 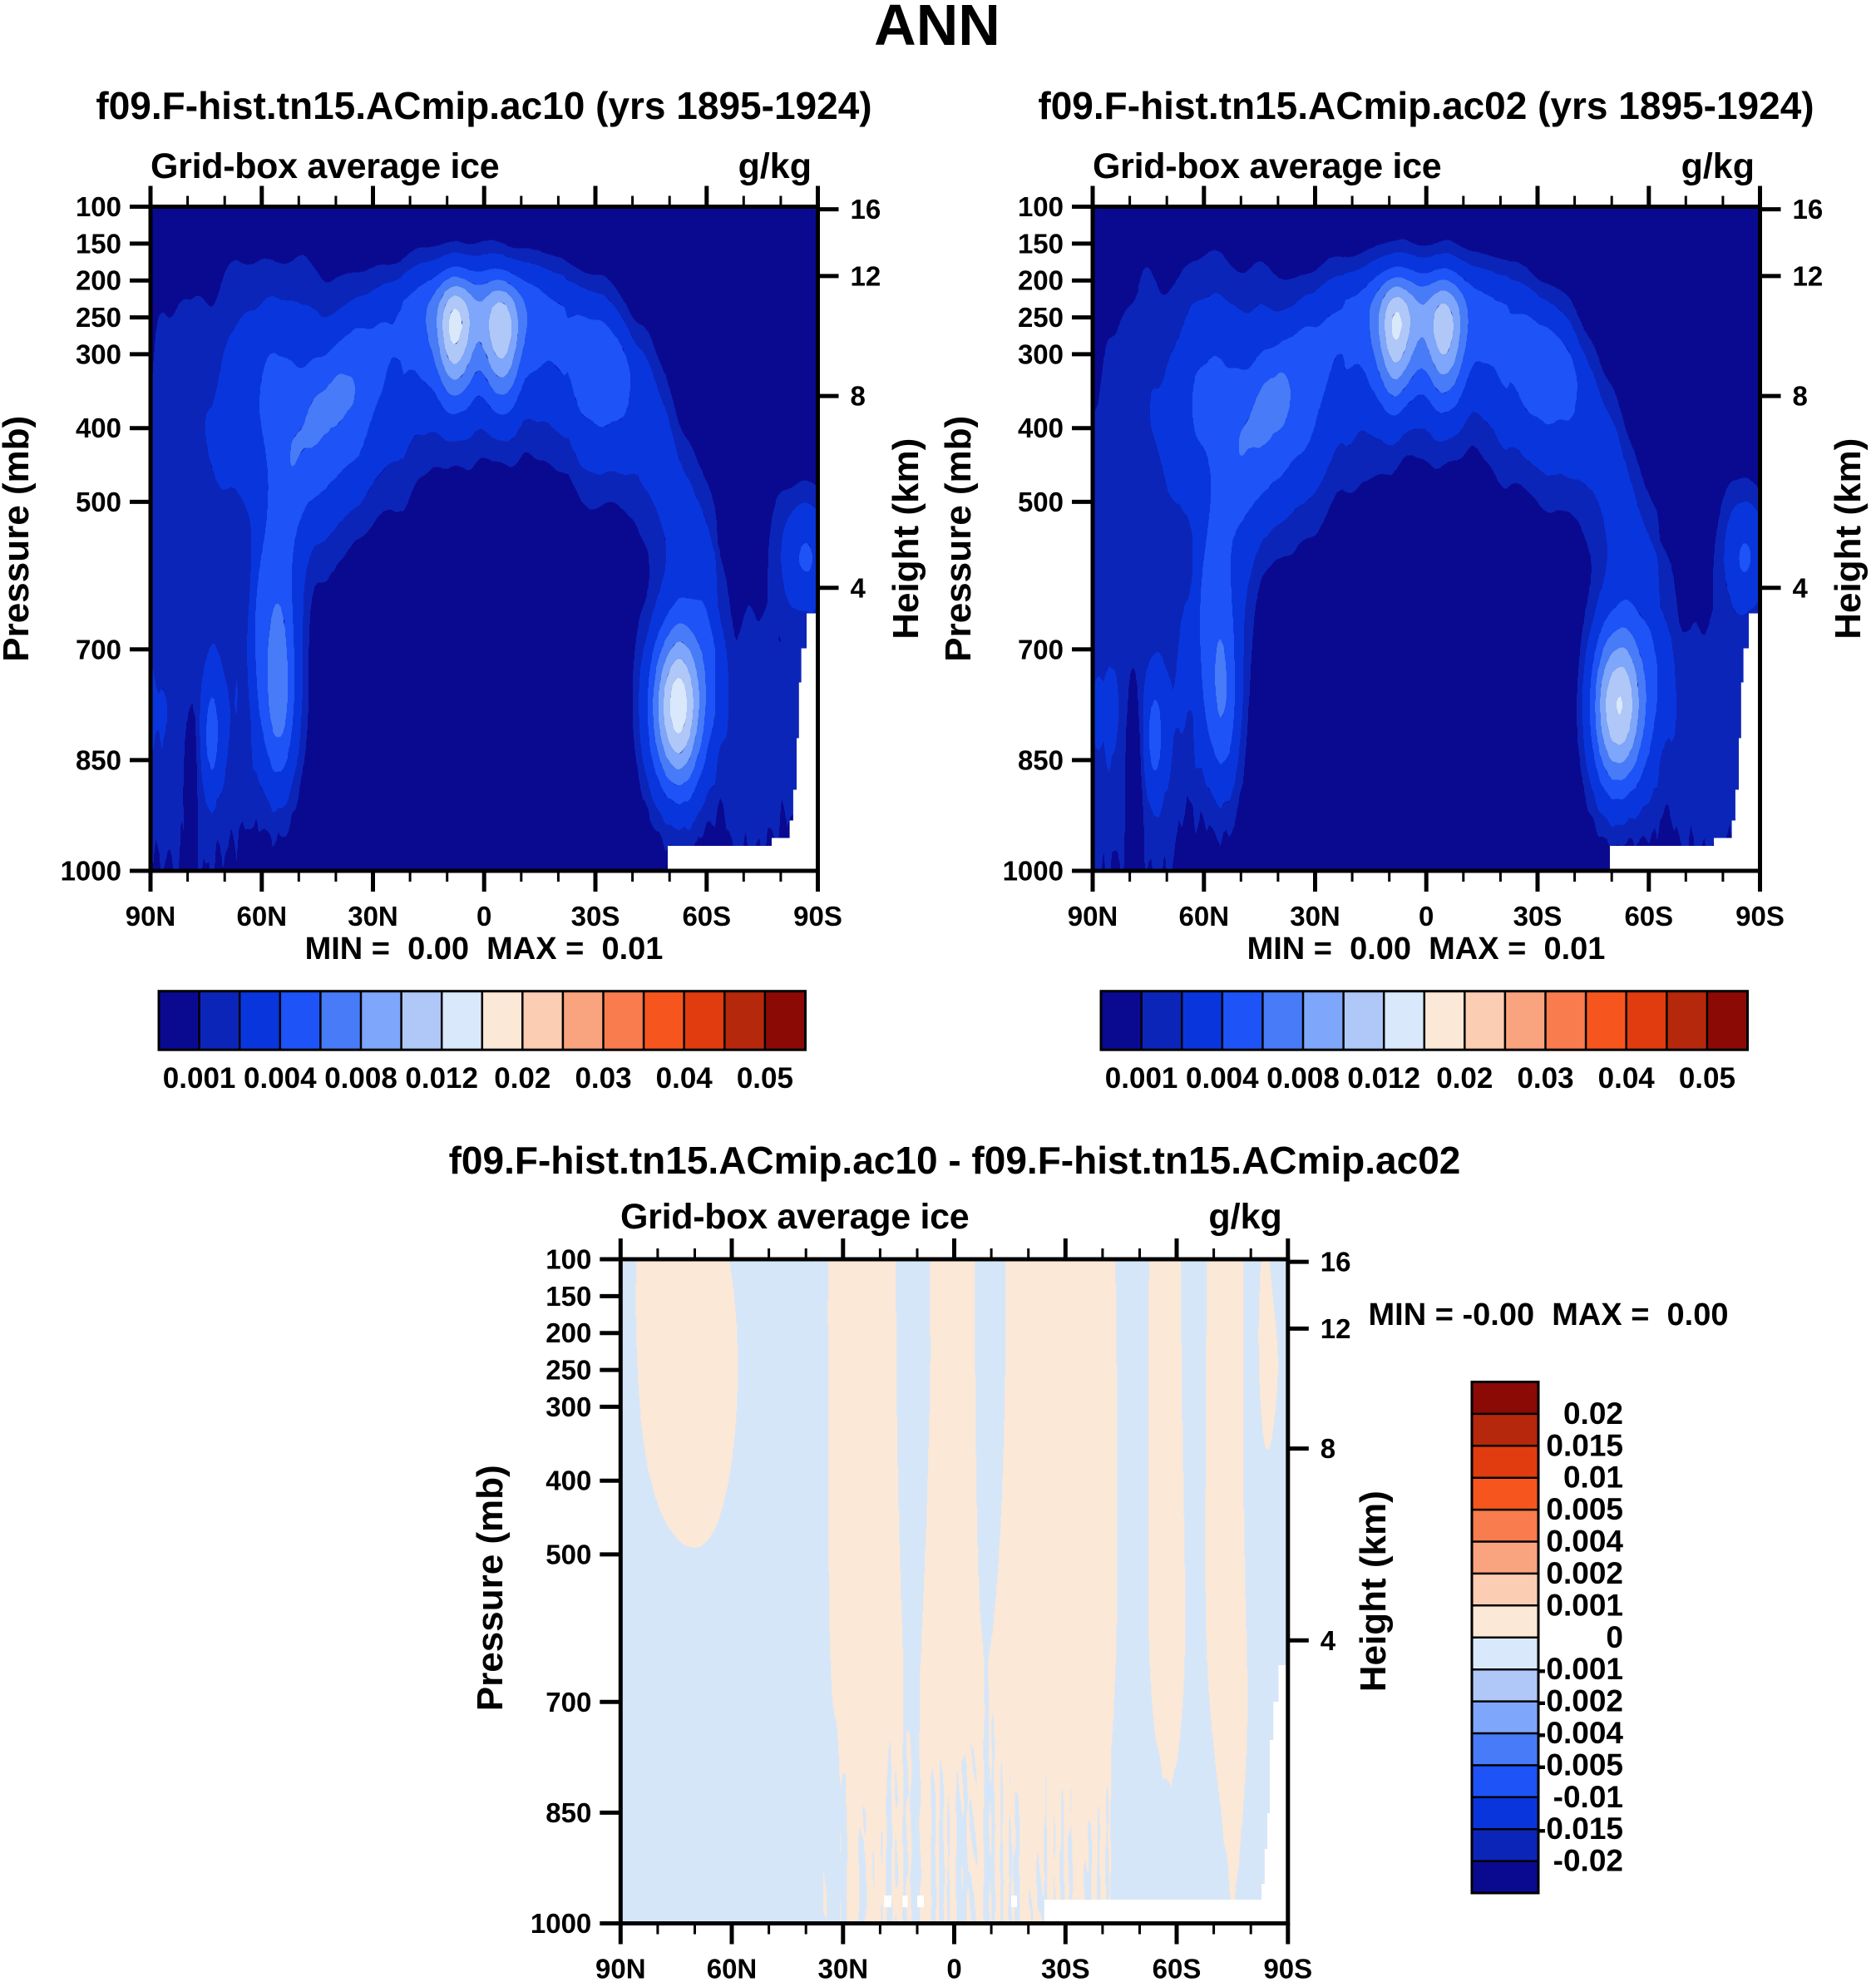 What do you see at coordinates (1584, 1509) in the screenshot?
I see `svg-text: 0.005` at bounding box center [1584, 1509].